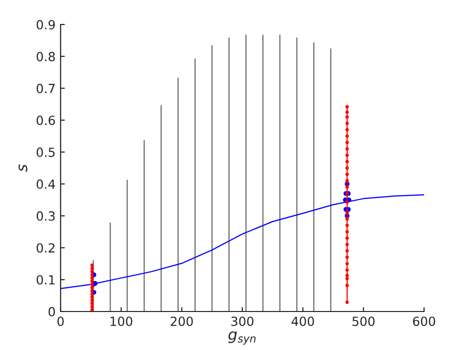 The width and height of the screenshot is (466, 350). I want to click on x-axis-title: g$_{syn}$, so click(242, 338).